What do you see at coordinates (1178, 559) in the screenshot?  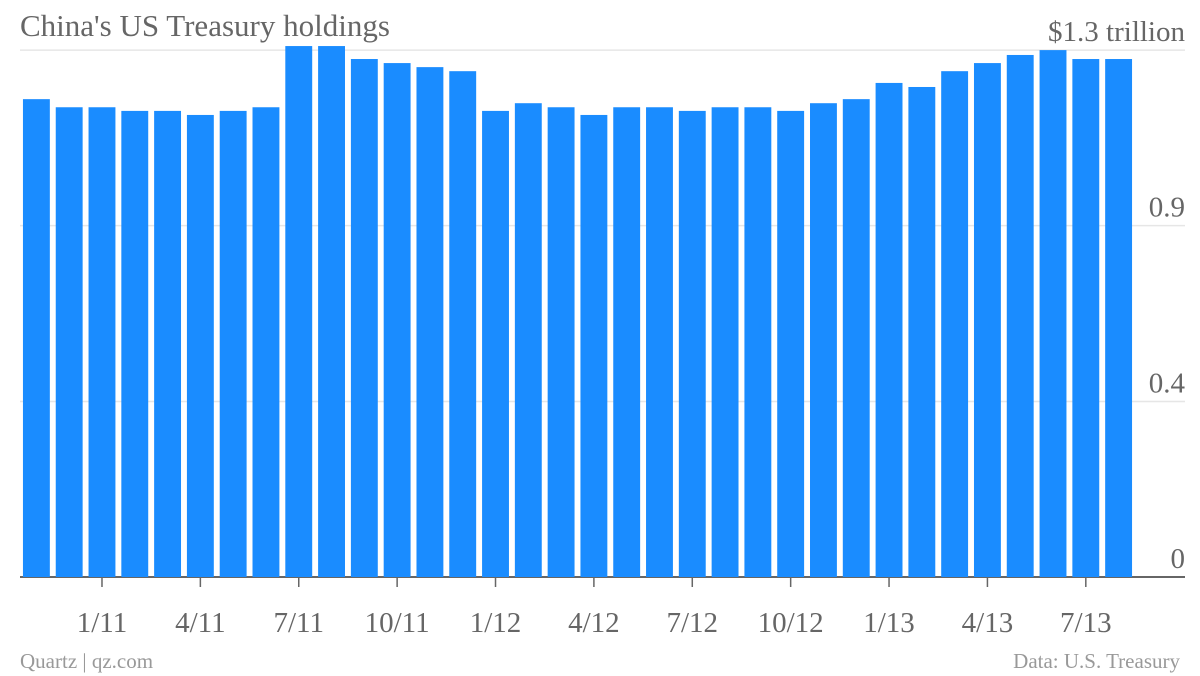 I see `y-tick-label: 0` at bounding box center [1178, 559].